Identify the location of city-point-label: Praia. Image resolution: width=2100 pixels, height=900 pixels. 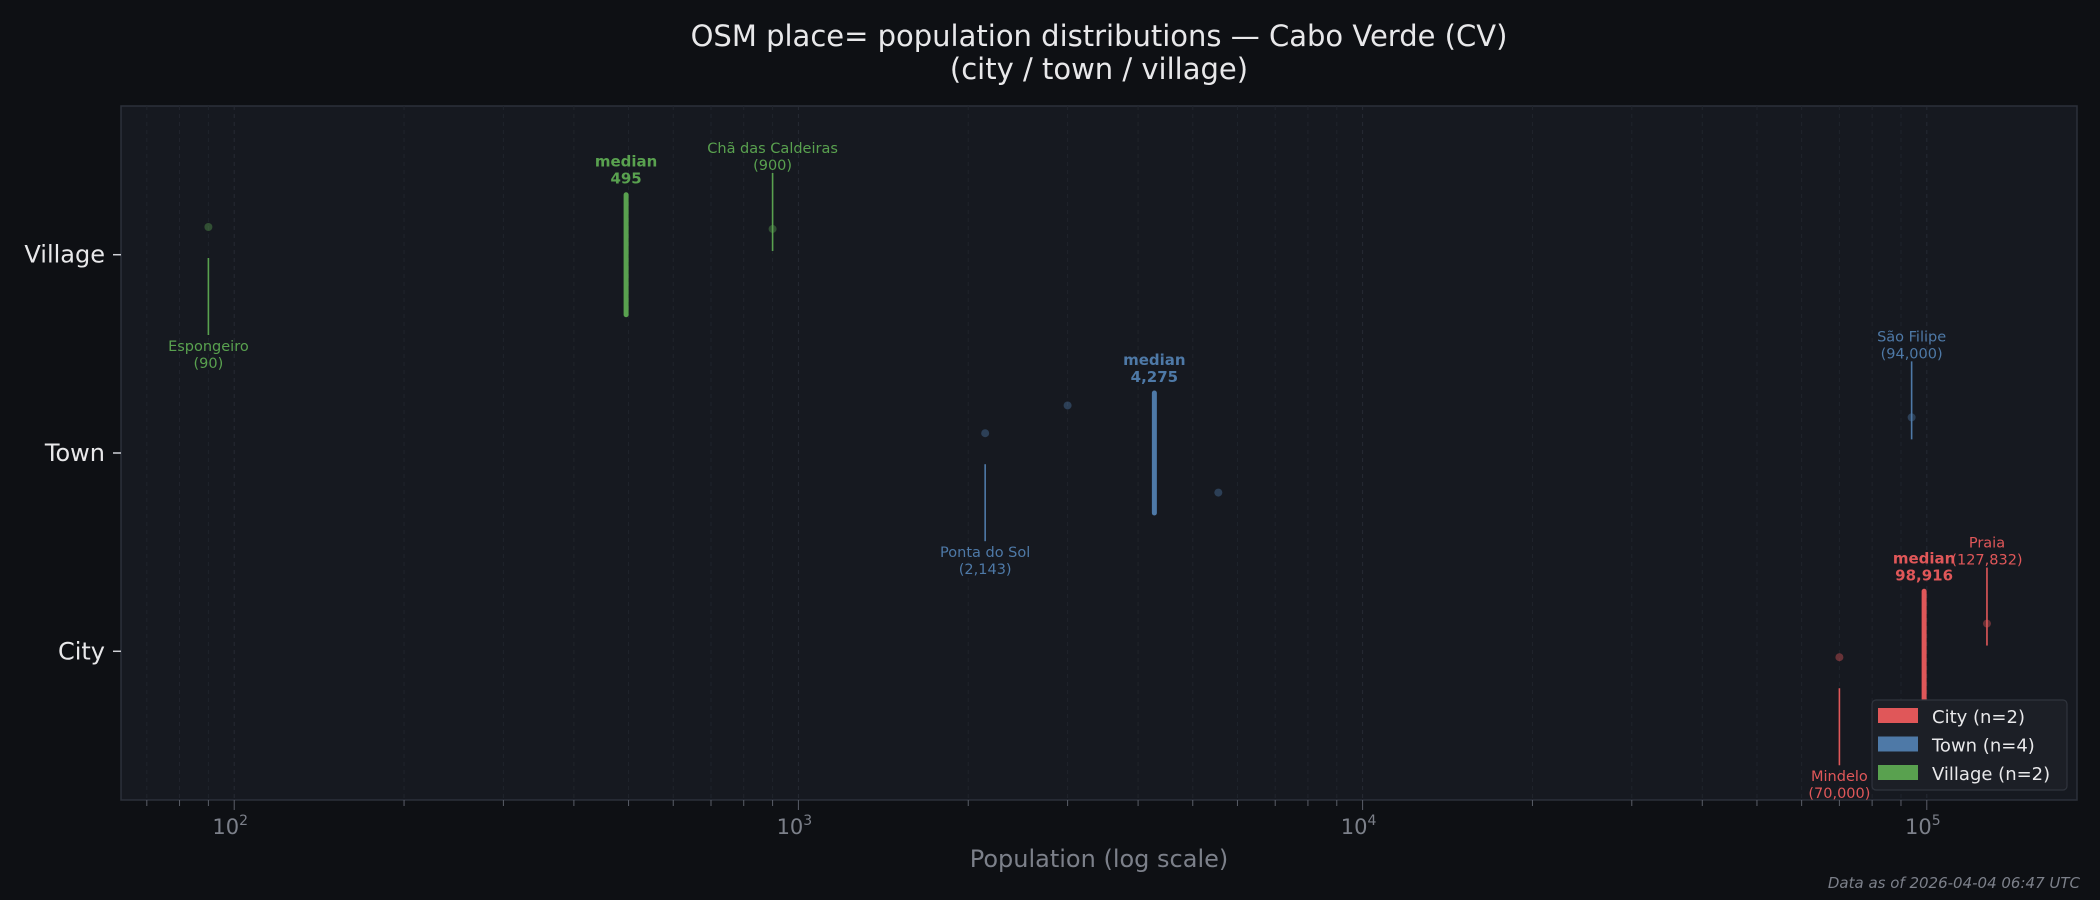
(1987, 544).